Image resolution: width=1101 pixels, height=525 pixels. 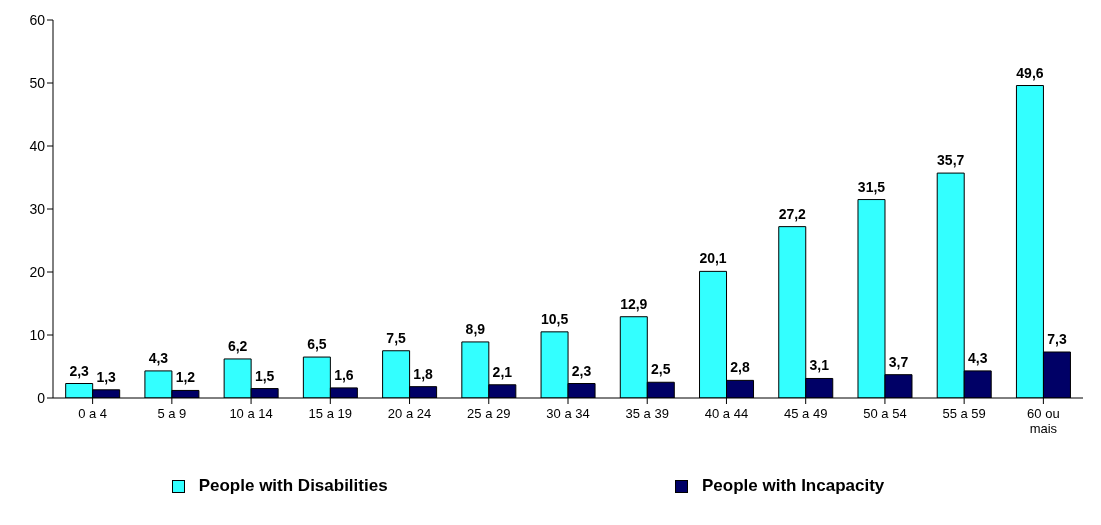 I want to click on data-label: 2,1, so click(x=502, y=371).